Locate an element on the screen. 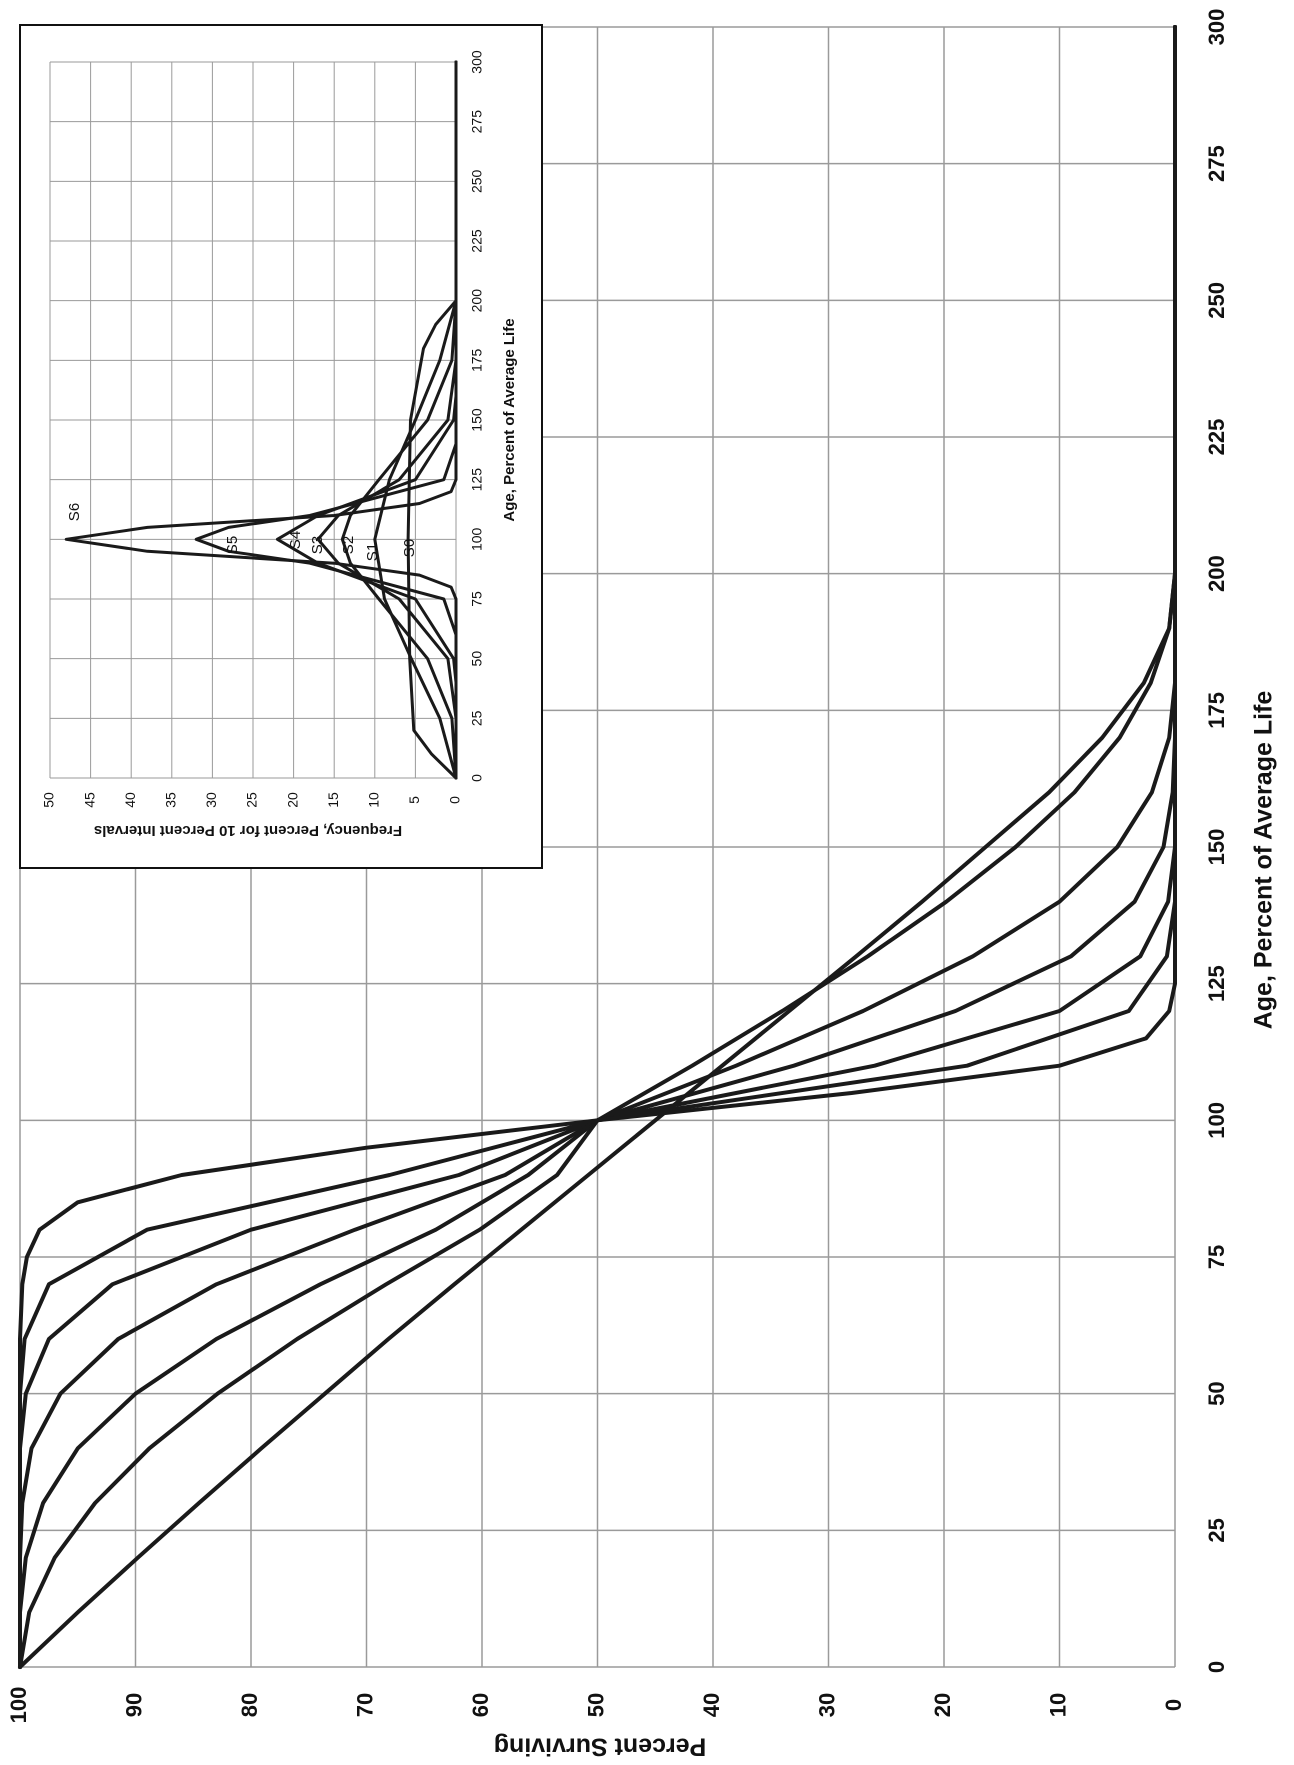 The width and height of the screenshot is (1294, 1765). main-x-tick-label: 125 is located at coordinates (1216, 983).